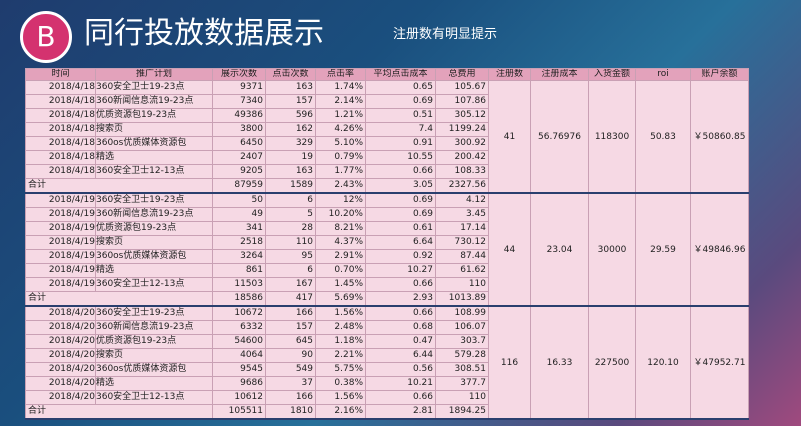 The width and height of the screenshot is (801, 426). I want to click on cell: 596, so click(290, 115).